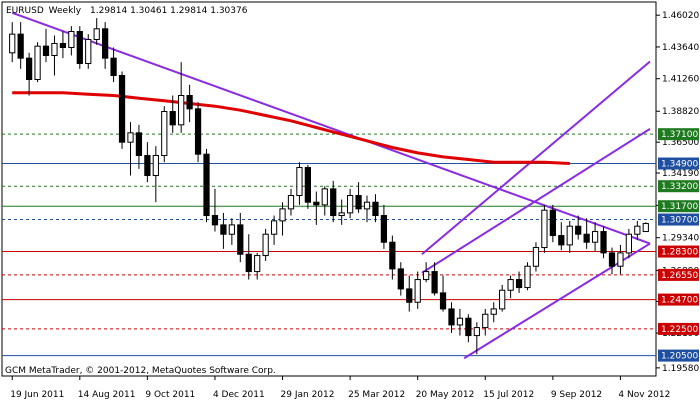  Describe the element at coordinates (680, 239) in the screenshot. I see `y-tick-label: 1.29340` at that location.